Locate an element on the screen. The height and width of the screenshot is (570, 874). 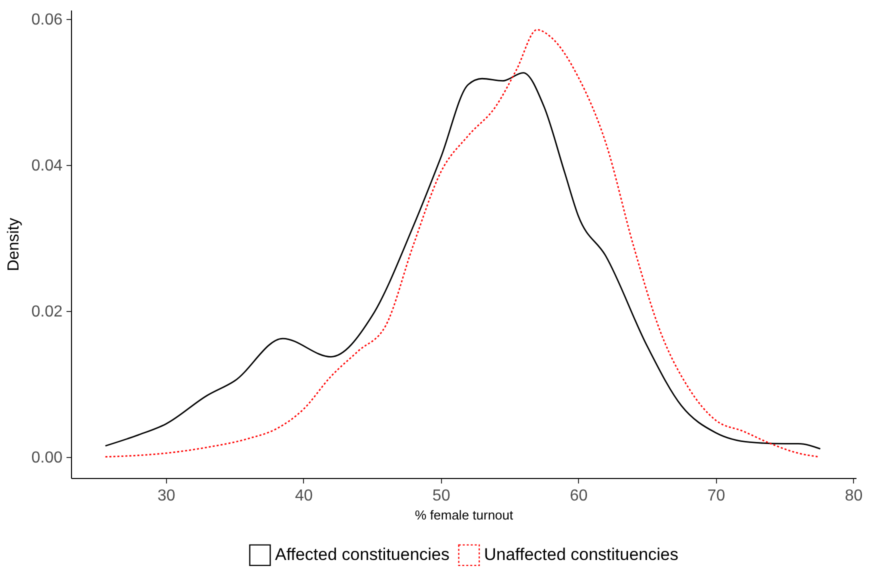
y-tick-label: 0.02 is located at coordinates (47, 311).